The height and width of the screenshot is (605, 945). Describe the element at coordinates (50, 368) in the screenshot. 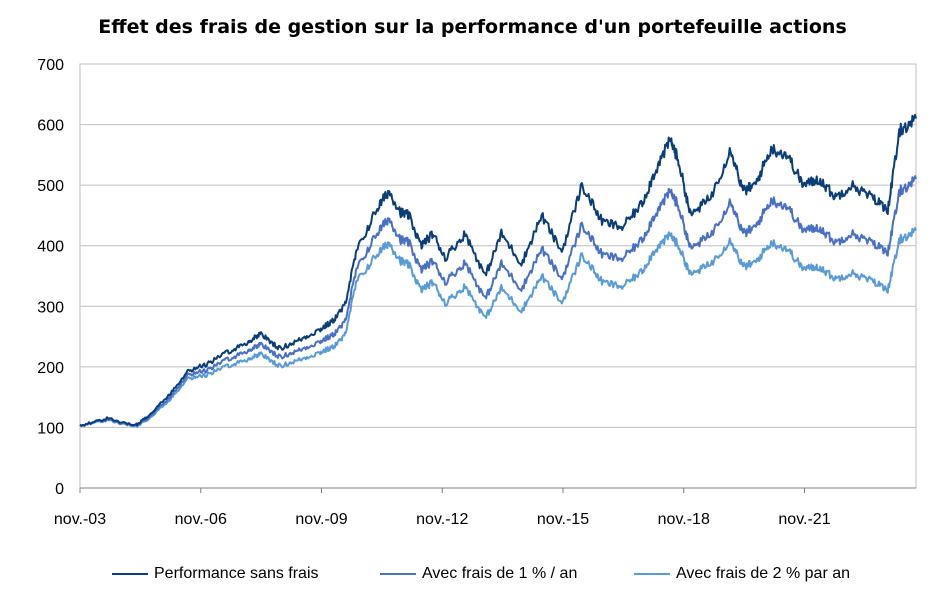

I see `y-tick-label-200: 200` at that location.